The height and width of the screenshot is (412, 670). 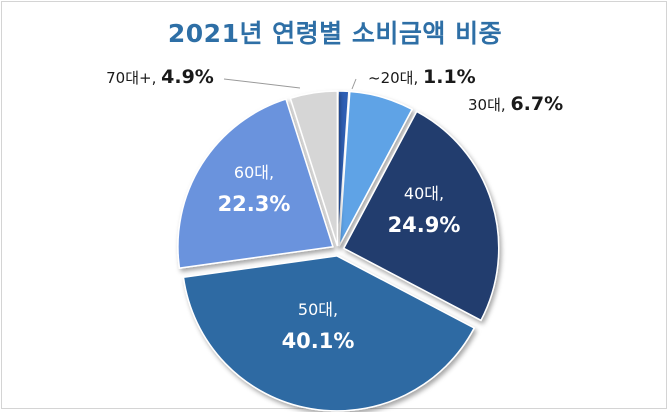 I want to click on slice-category-6: 70대+,, so click(x=133, y=78).